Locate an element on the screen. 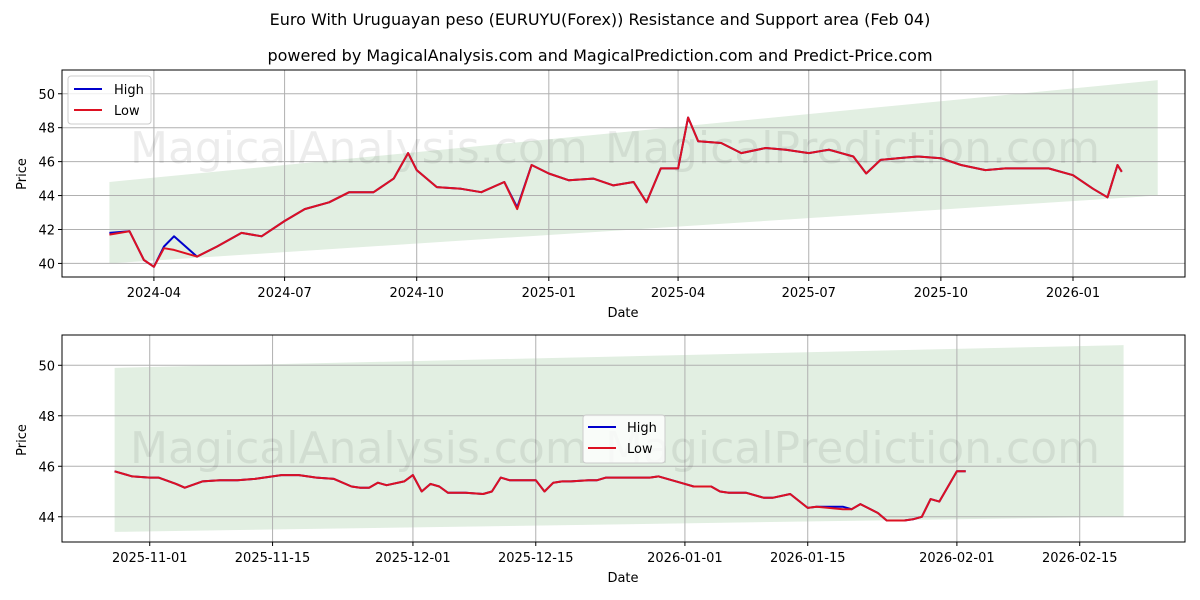 The width and height of the screenshot is (1200, 600). series-low is located at coordinates (540, 496).